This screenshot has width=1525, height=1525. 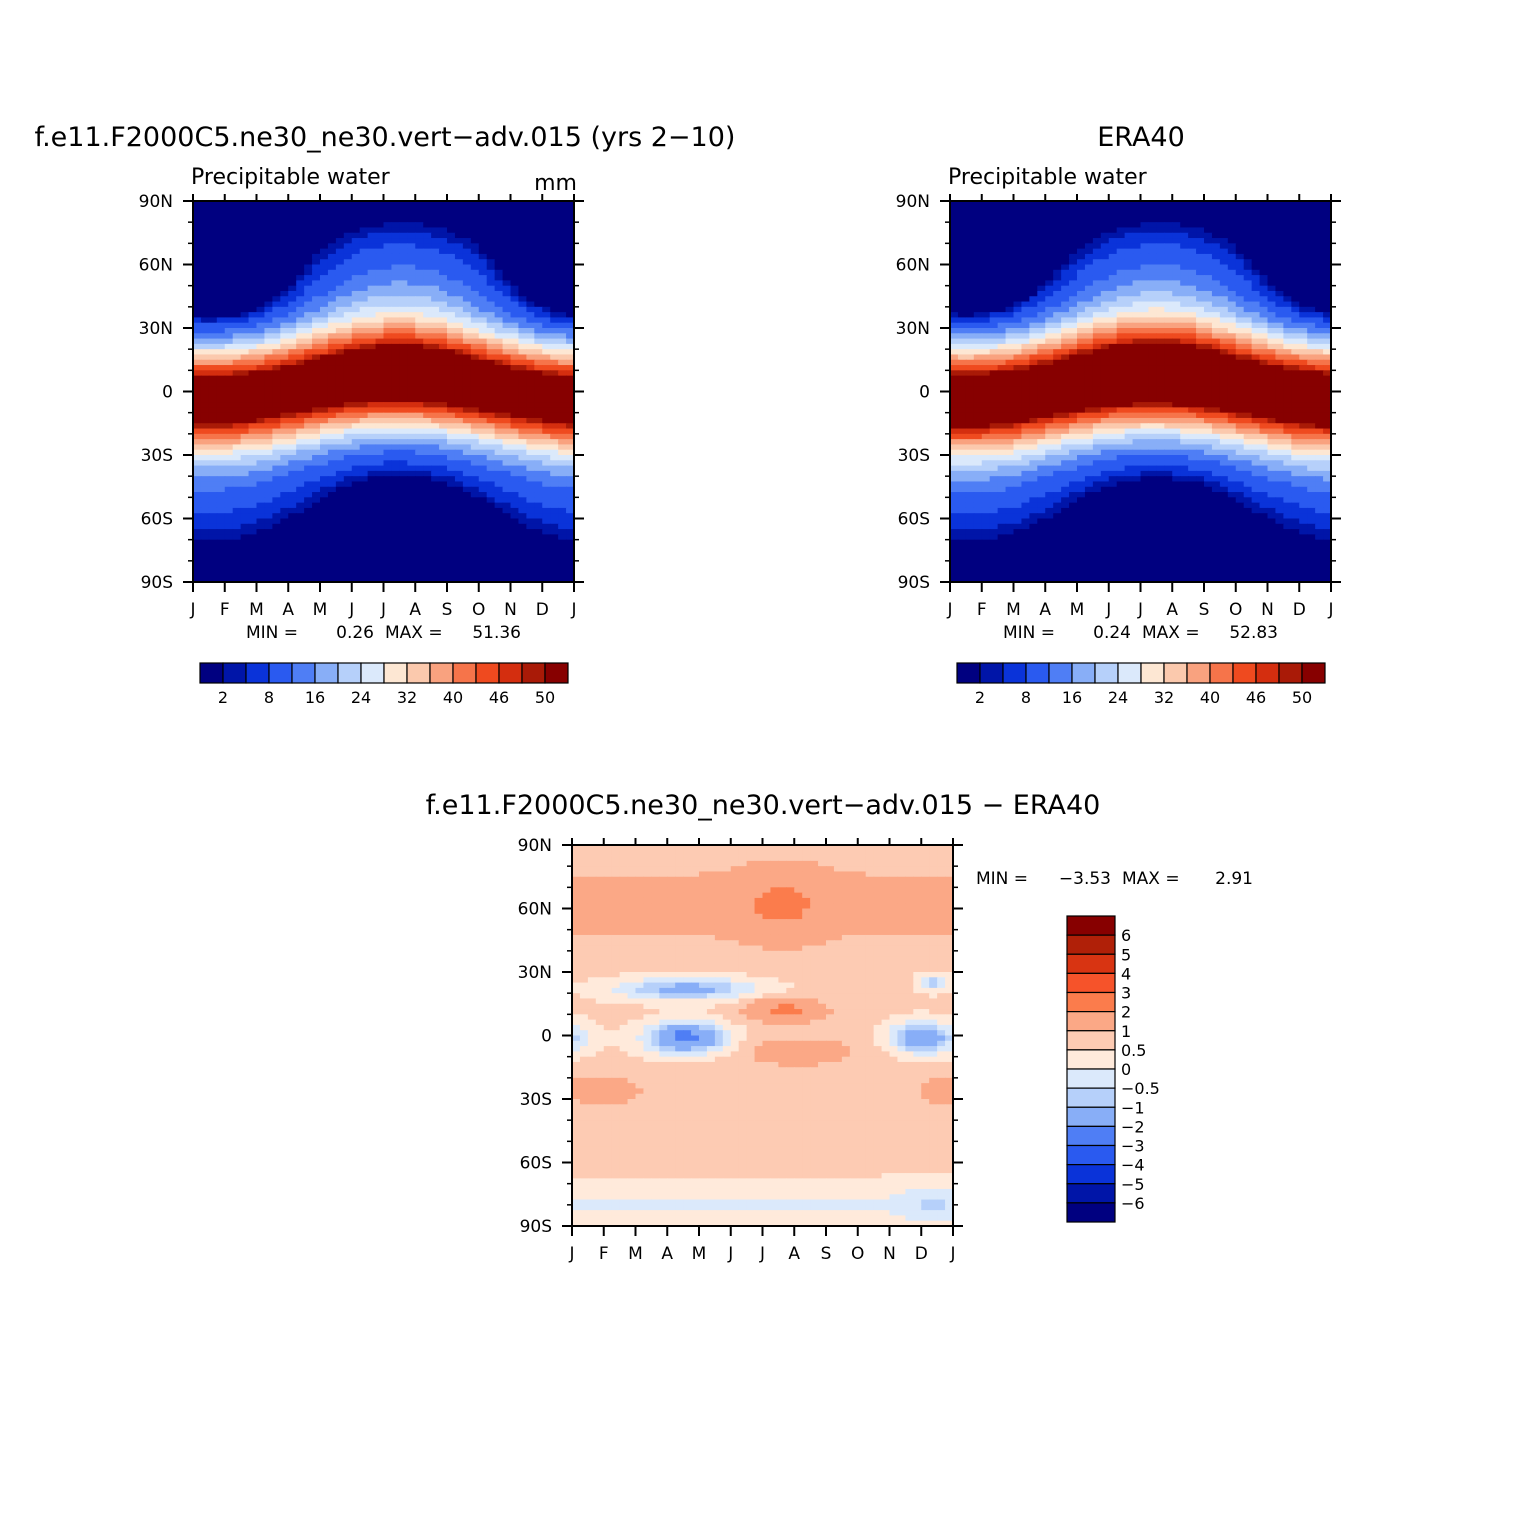 I want to click on colorbar-label: 50, so click(x=545, y=697).